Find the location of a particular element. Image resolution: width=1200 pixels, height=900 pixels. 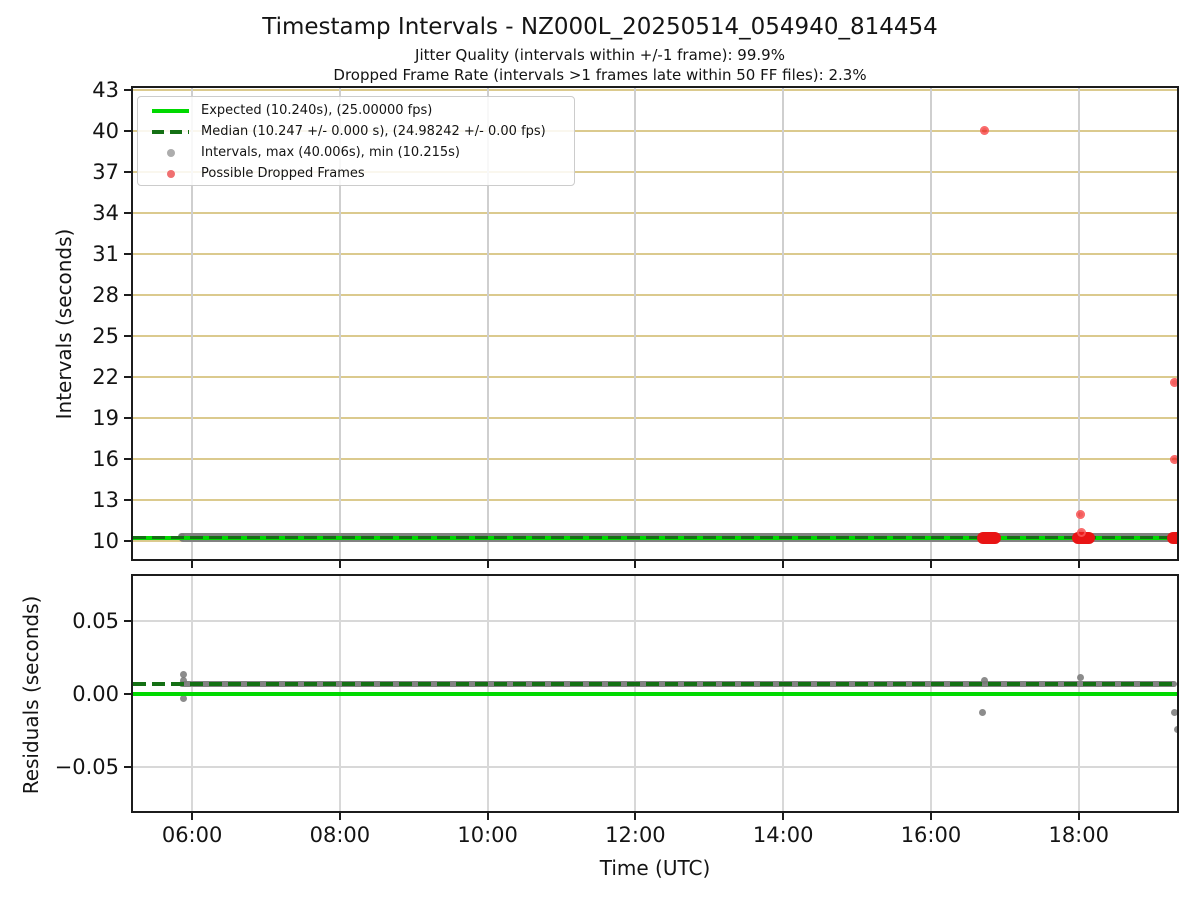

y-tick-label: 43 is located at coordinates (105, 89).